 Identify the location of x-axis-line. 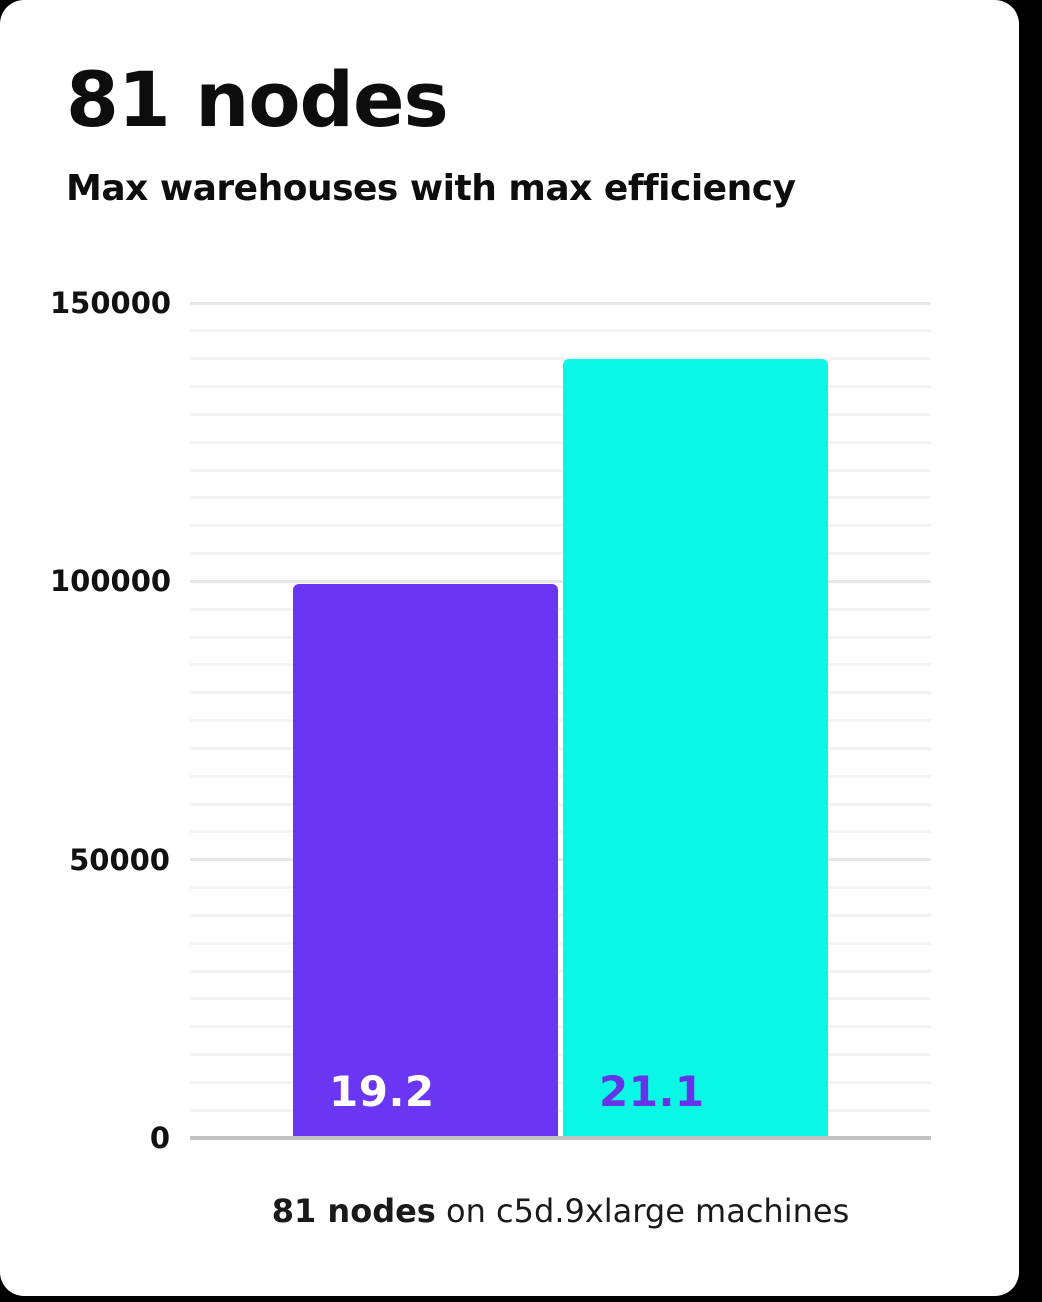
(560, 1138).